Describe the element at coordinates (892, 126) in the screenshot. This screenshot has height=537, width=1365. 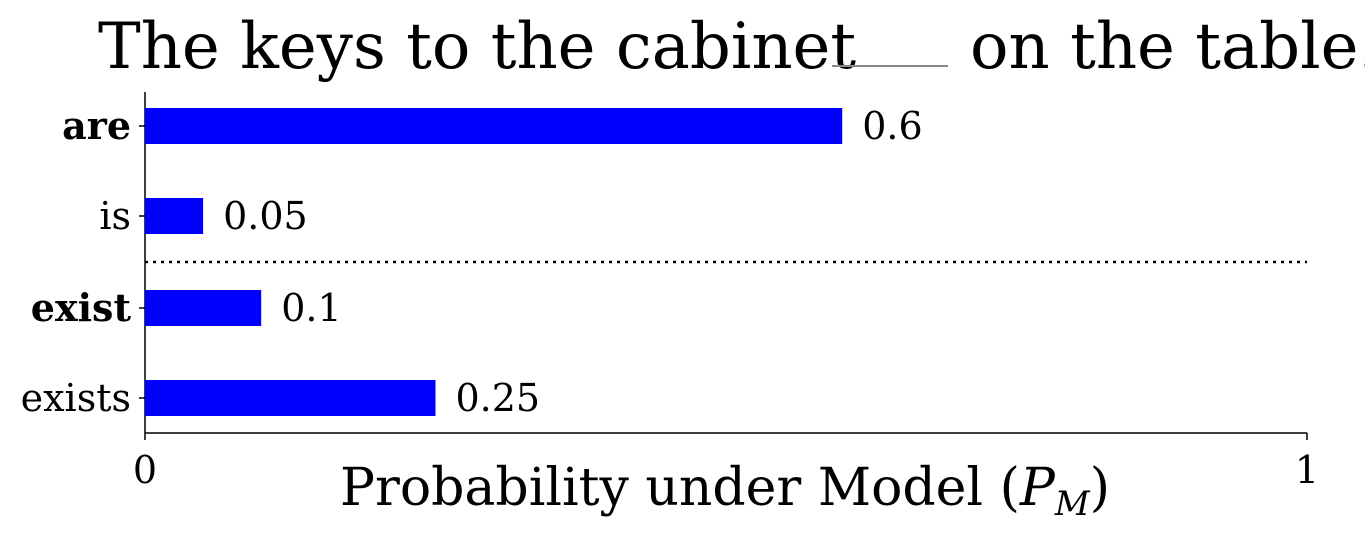
I see `value-label-are: 0.6` at that location.